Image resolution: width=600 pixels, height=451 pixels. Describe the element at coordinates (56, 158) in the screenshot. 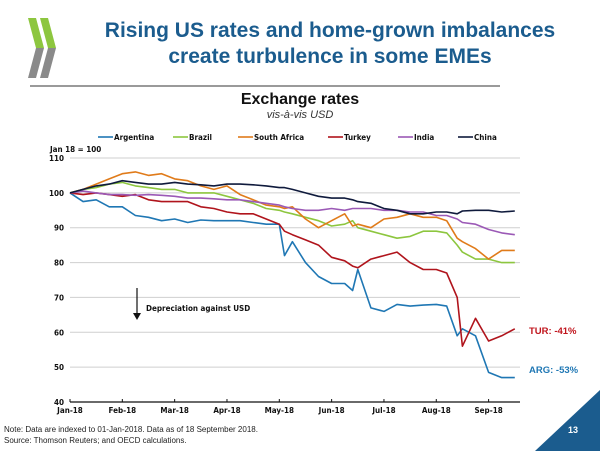

I see `y-tick-label: 110` at that location.